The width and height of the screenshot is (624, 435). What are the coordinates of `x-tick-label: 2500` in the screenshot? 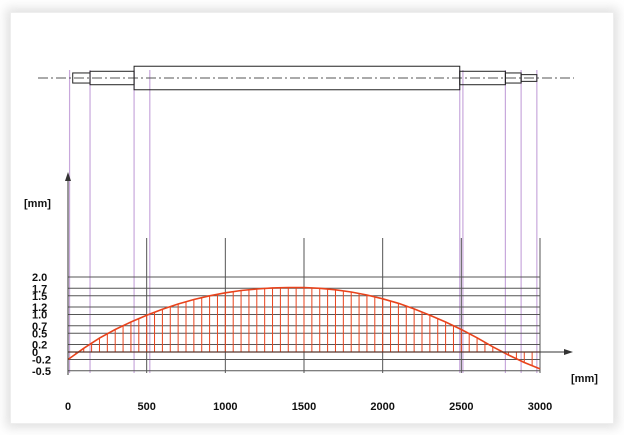 It's located at (461, 407).